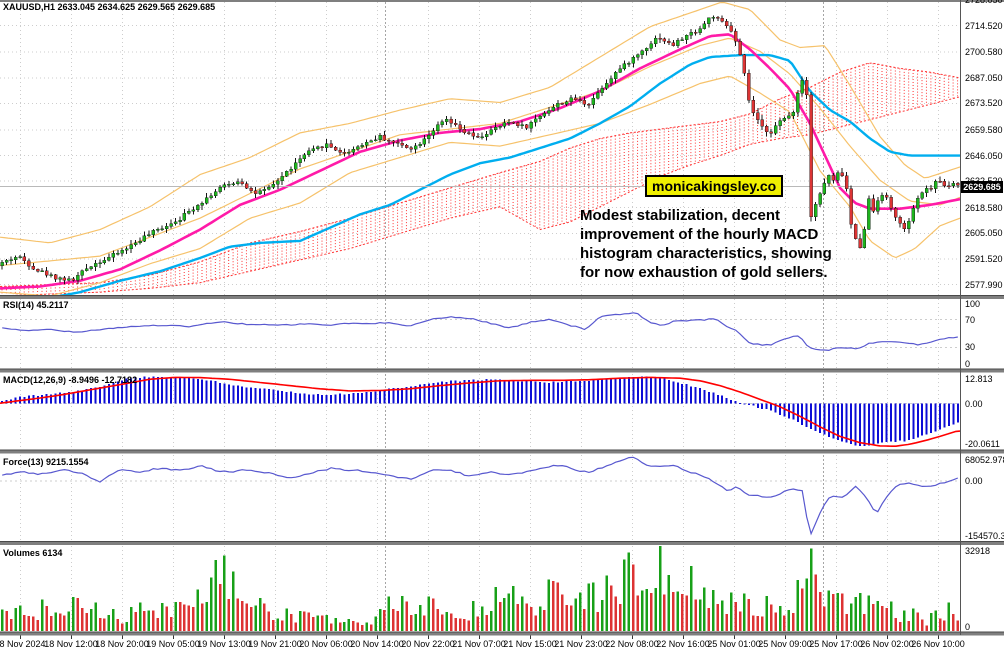  Describe the element at coordinates (36, 305) in the screenshot. I see `rsi-panel-label: RSI(14) 45.2117` at that location.